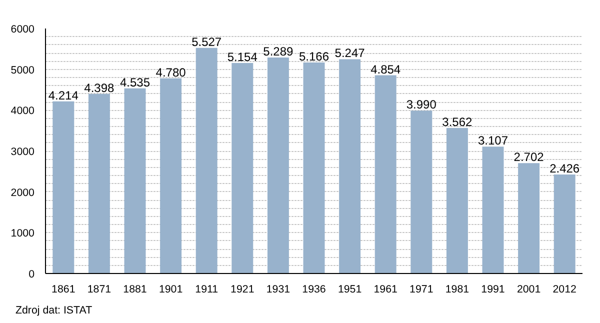  I want to click on data-label: 2.426, so click(565, 168).